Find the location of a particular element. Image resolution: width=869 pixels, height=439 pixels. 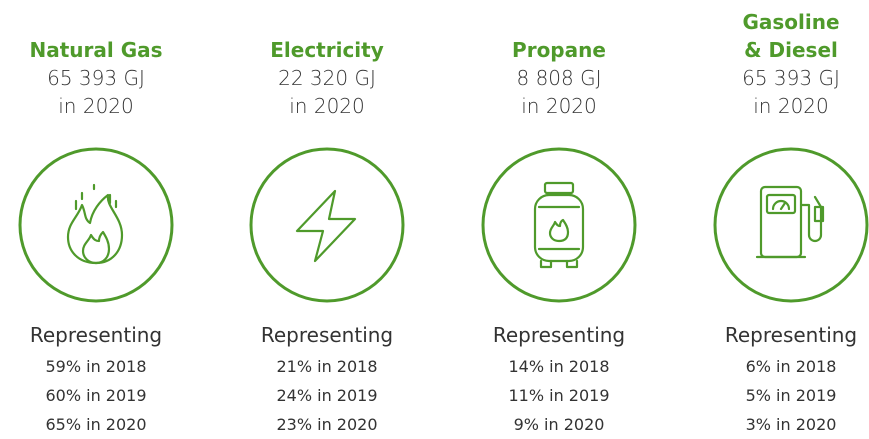

card-header: Gasoline & Diesel 65 393 GJ in 2020 is located at coordinates (791, 60).